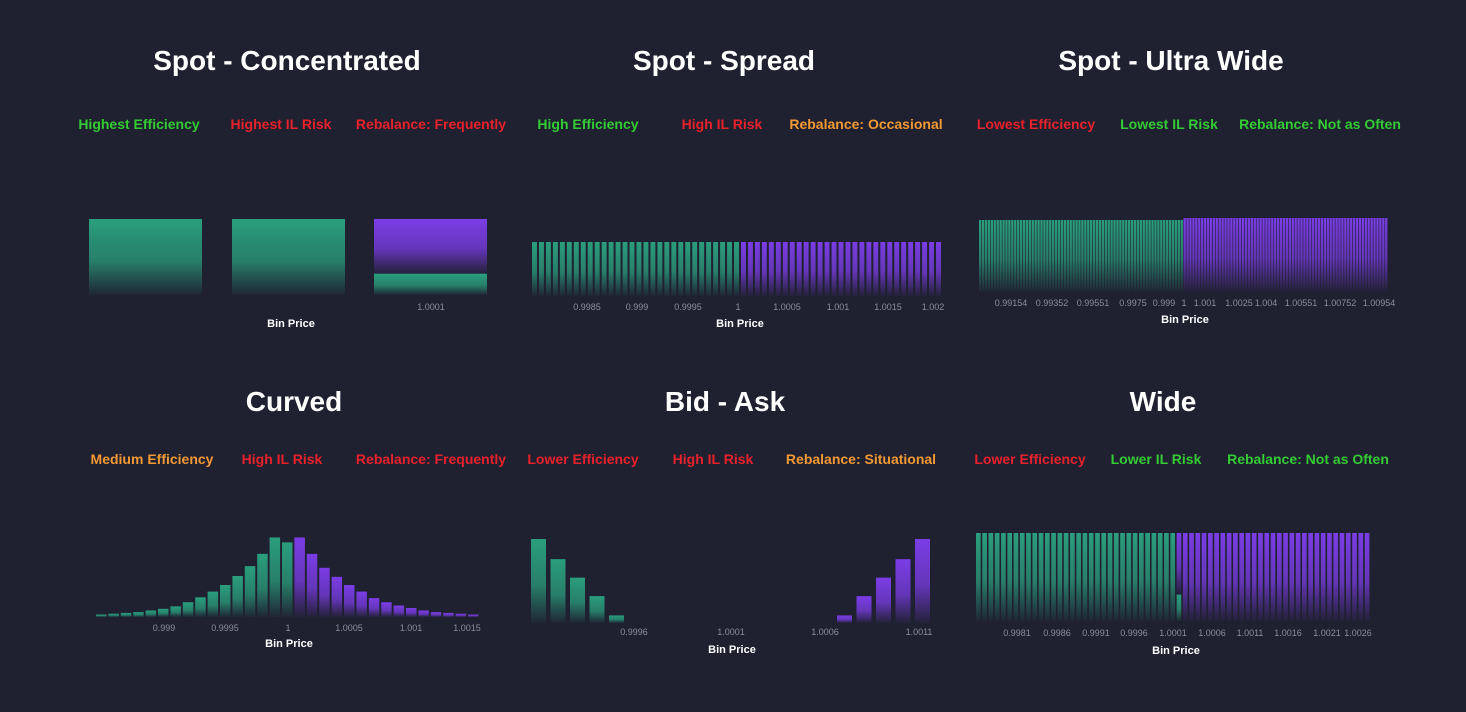 This screenshot has width=1466, height=712. Describe the element at coordinates (139, 124) in the screenshot. I see `efficiency-label: Highest Efficiency` at that location.